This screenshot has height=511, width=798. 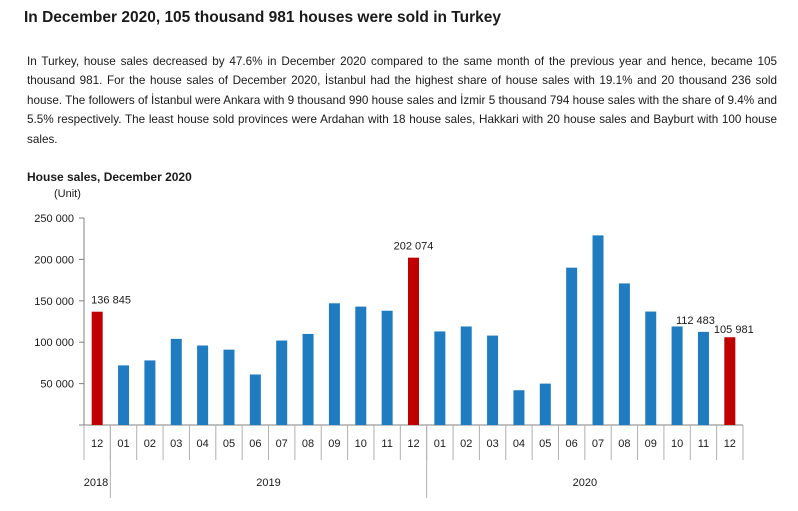 I want to click on y-tick-label: 150 000, so click(x=54, y=302).